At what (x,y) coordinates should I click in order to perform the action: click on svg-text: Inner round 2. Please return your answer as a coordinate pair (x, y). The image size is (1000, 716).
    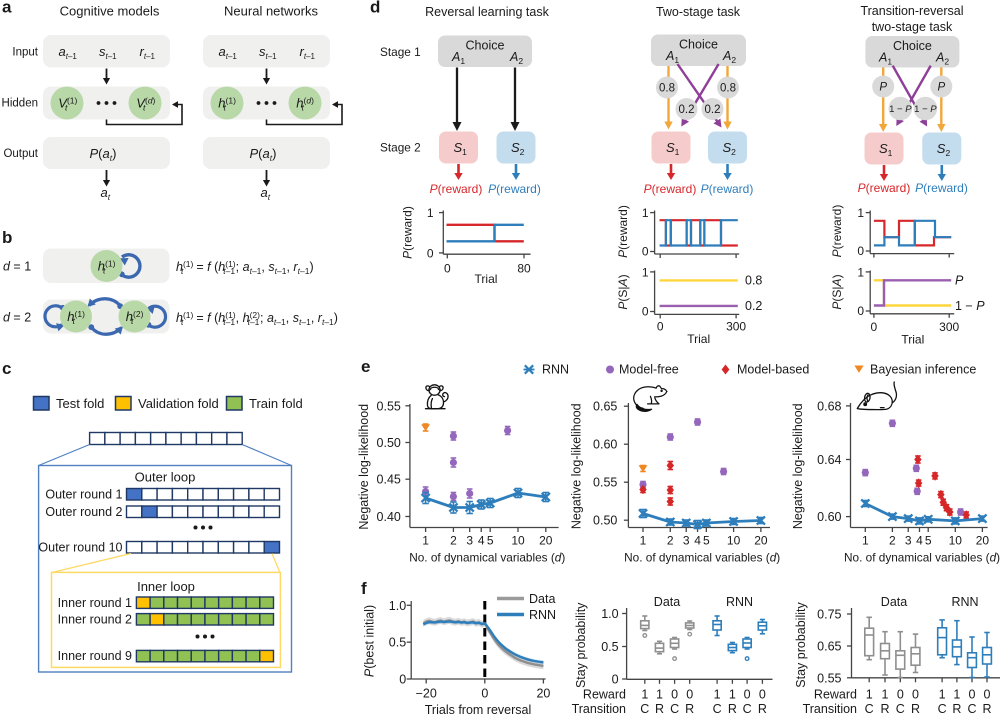
    Looking at the image, I should click on (95, 619).